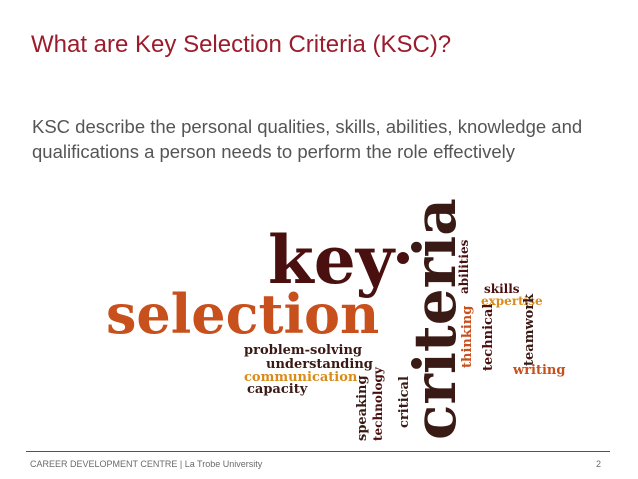 This screenshot has width=638, height=479. Describe the element at coordinates (464, 266) in the screenshot. I see `word-abilities: abilities` at that location.